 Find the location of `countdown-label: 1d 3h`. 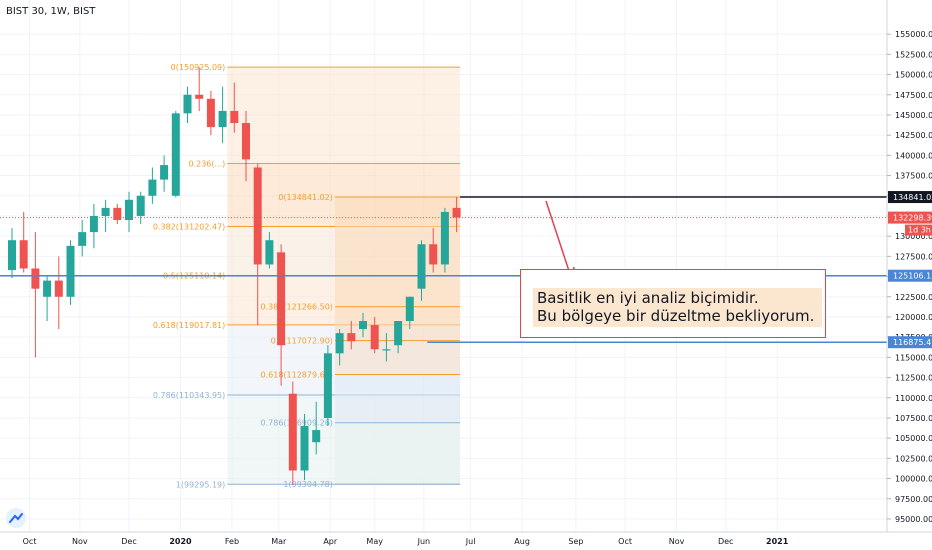

countdown-label: 1d 3h is located at coordinates (919, 230).